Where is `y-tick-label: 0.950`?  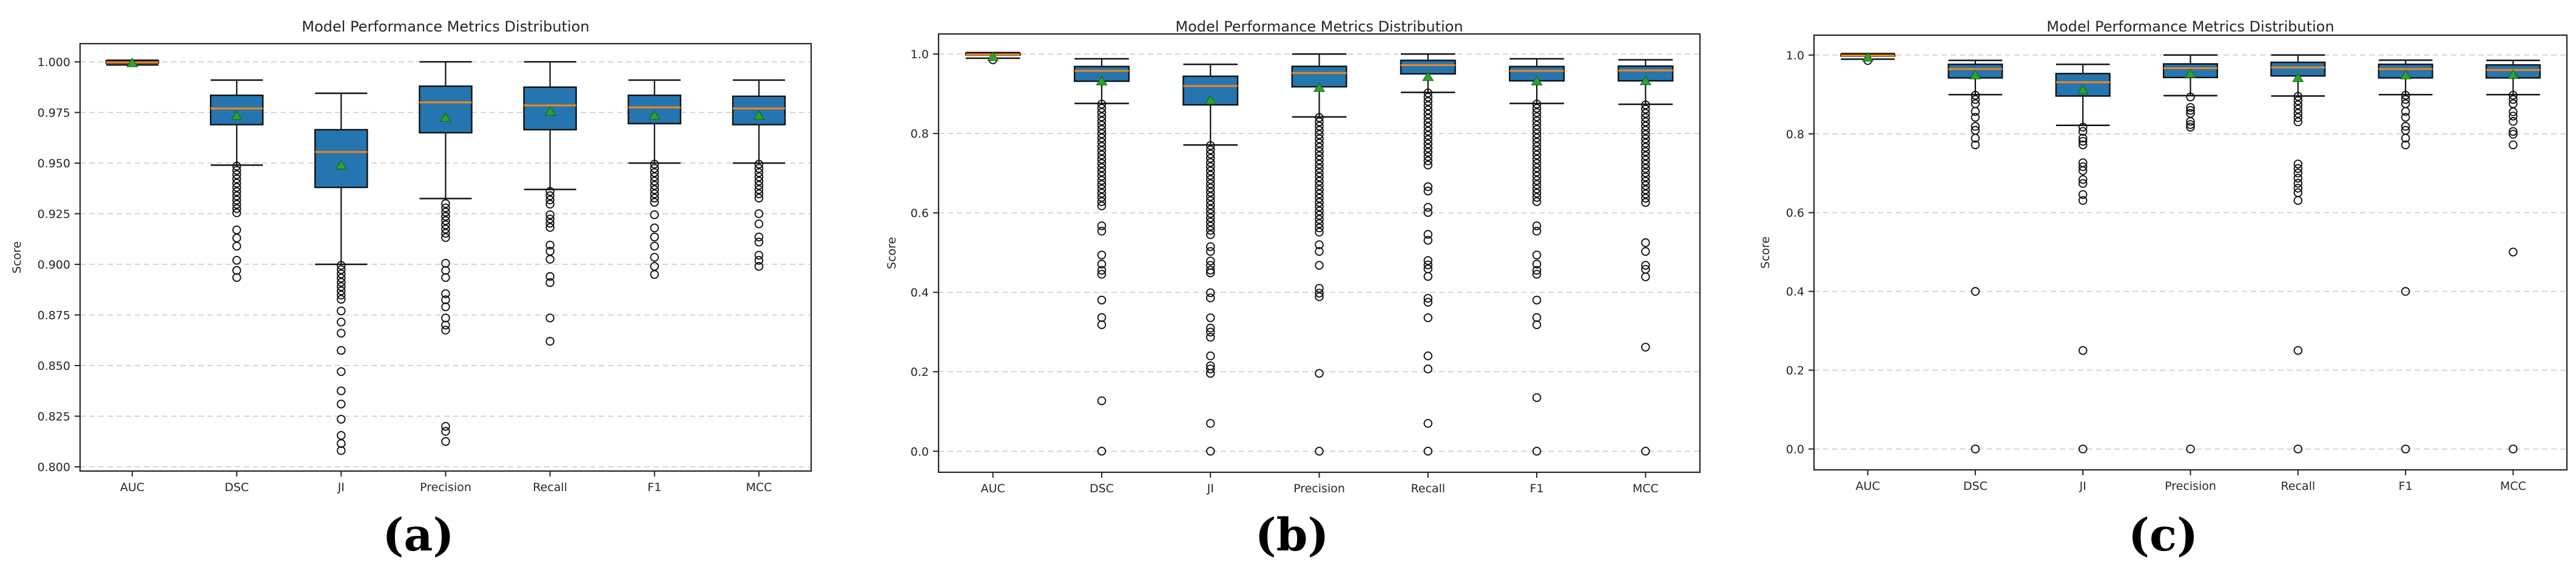
y-tick-label: 0.950 is located at coordinates (54, 163).